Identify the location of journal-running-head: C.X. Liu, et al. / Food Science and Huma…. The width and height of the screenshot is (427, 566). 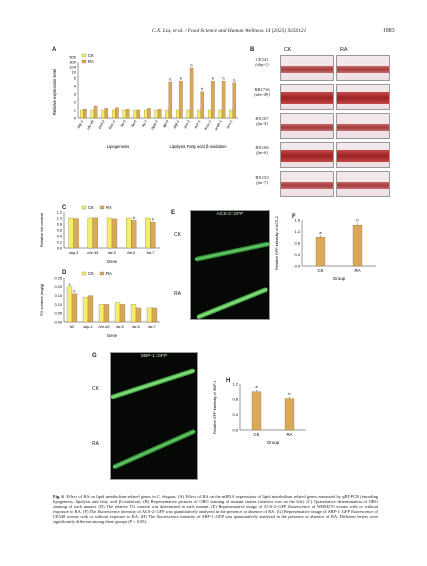
(229, 31).